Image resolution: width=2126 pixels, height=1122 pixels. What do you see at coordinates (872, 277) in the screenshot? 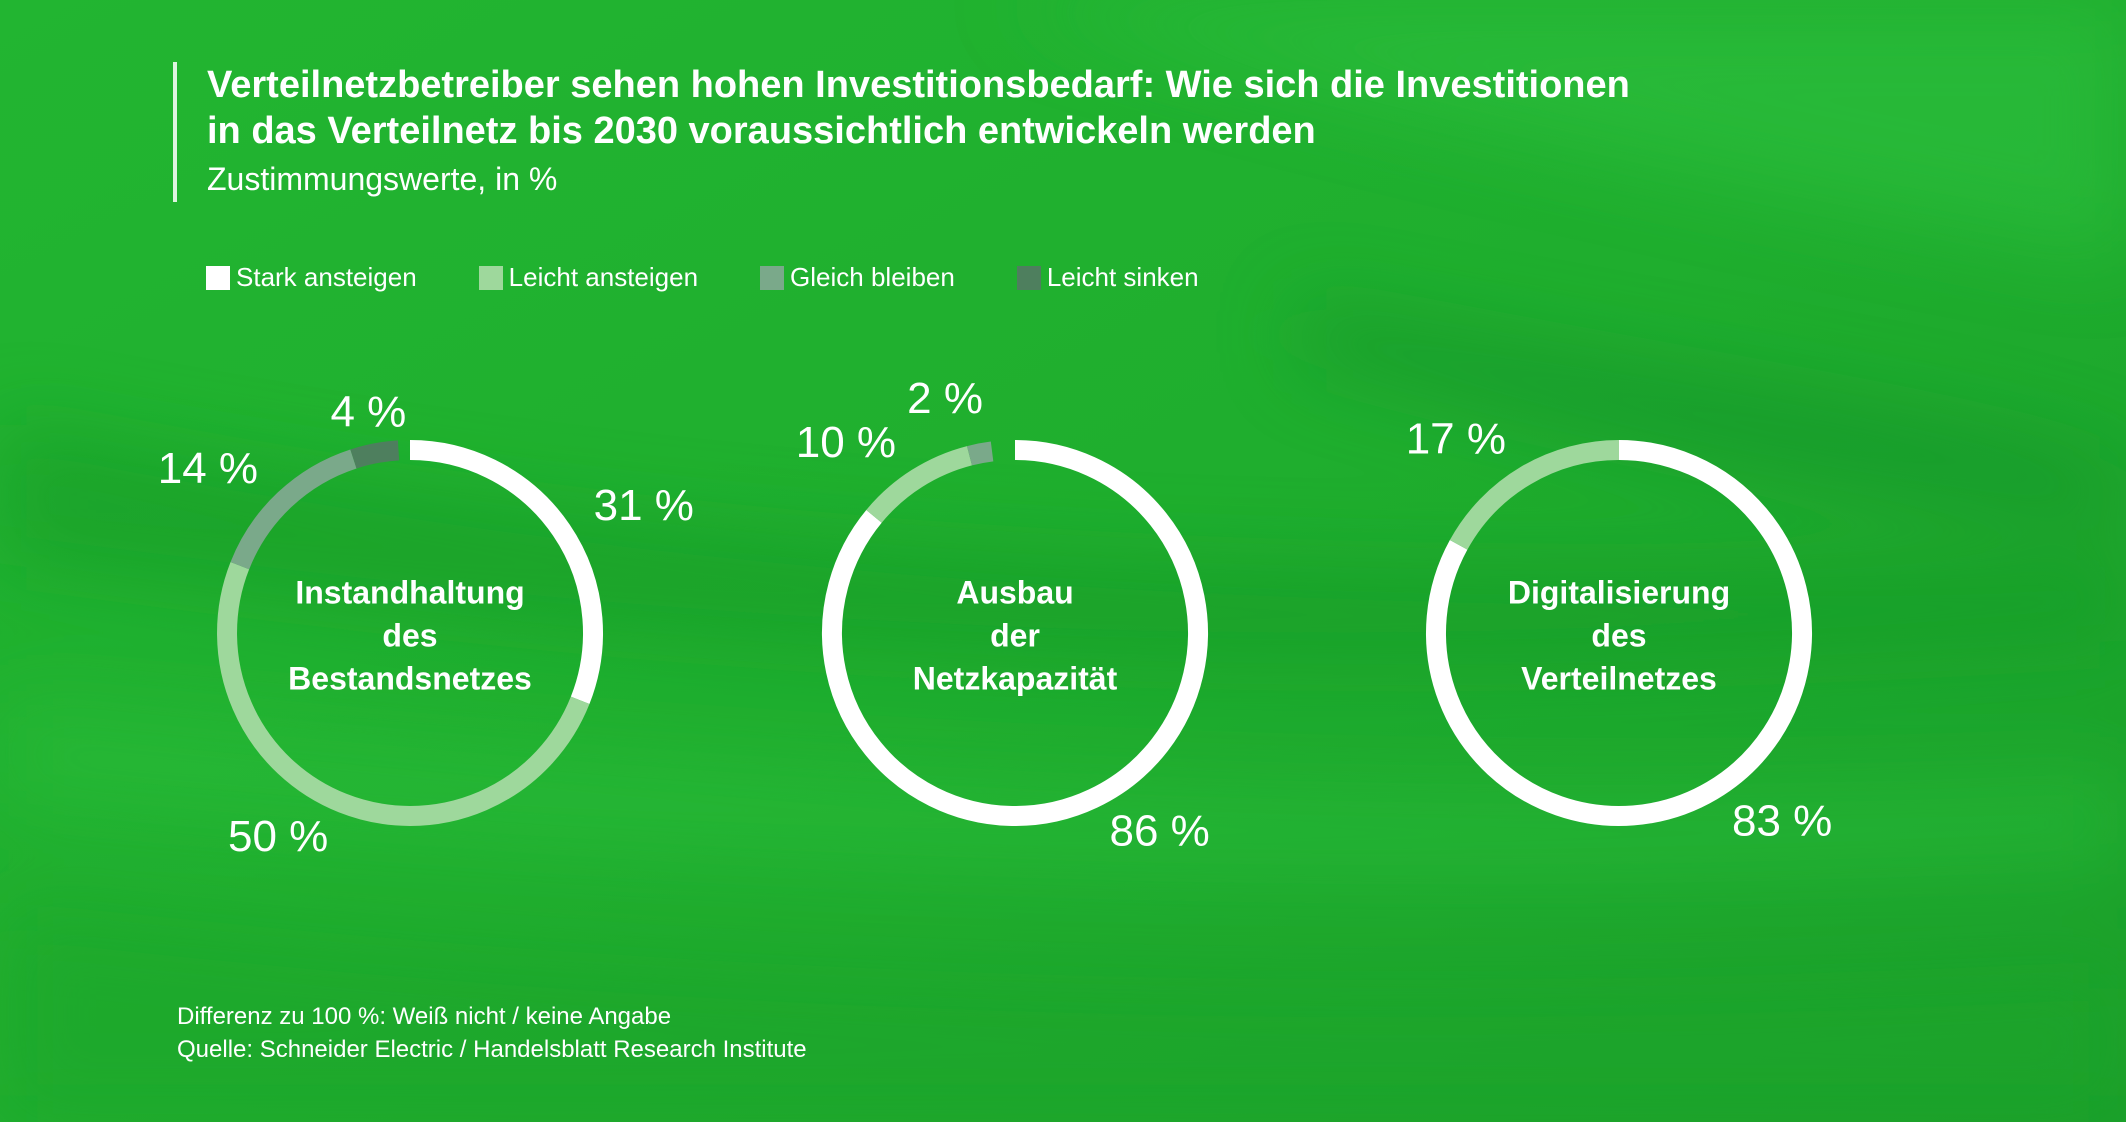
I see `legend-label: Gleich bleiben` at bounding box center [872, 277].